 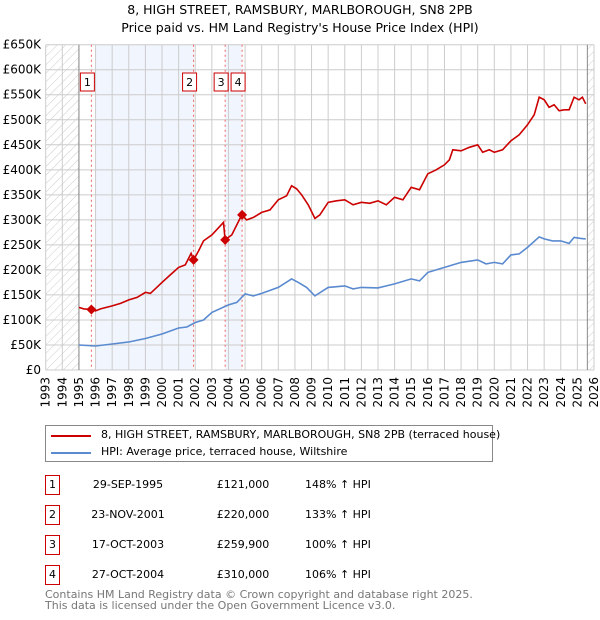 I want to click on sale-label-number: 3, so click(x=221, y=82).